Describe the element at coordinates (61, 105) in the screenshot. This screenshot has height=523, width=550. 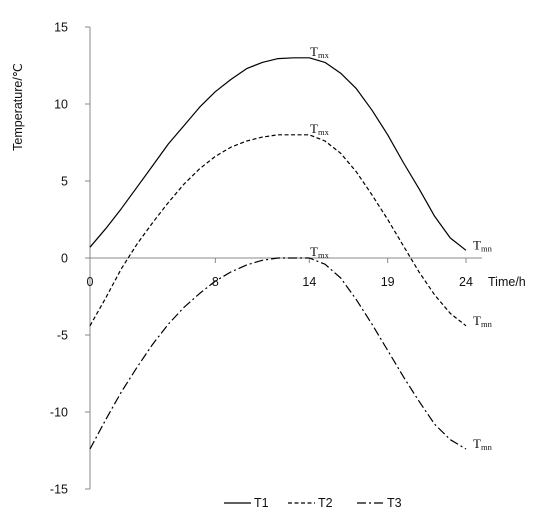
I see `y-tick-label: 10` at that location.